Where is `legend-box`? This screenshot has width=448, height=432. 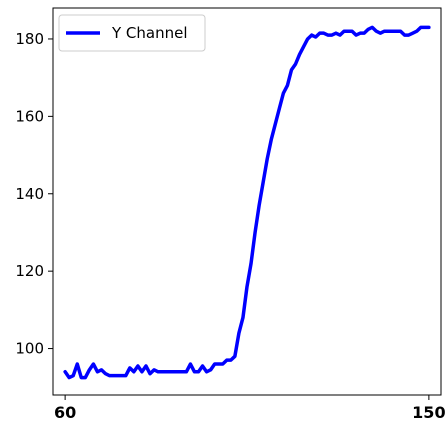 legend-box is located at coordinates (132, 33).